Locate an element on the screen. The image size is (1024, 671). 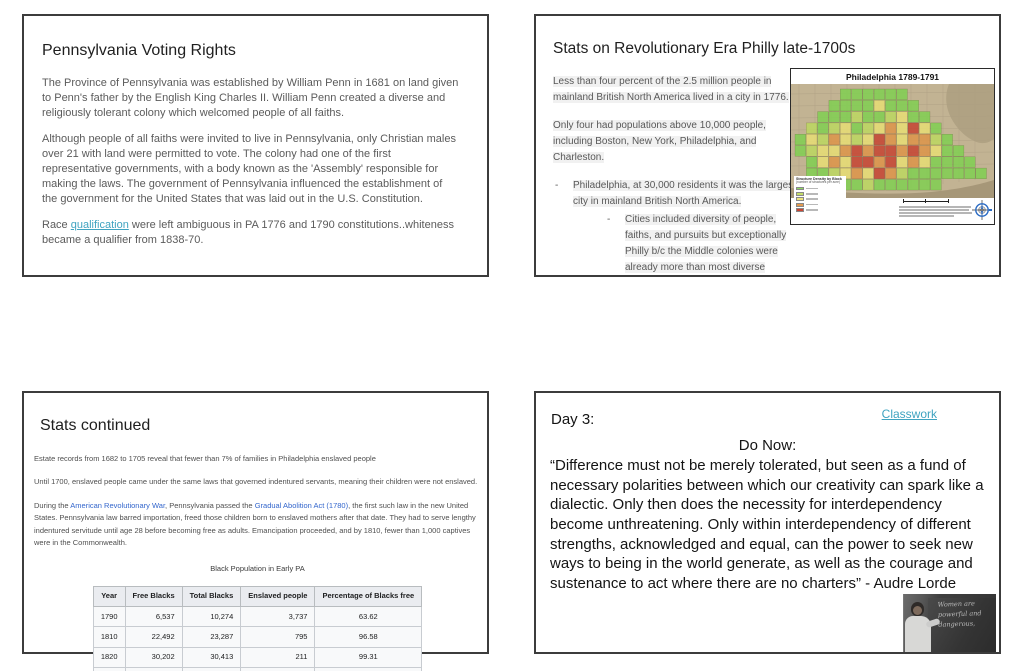
cell-free-blacks: 6,537 is located at coordinates (153, 616).